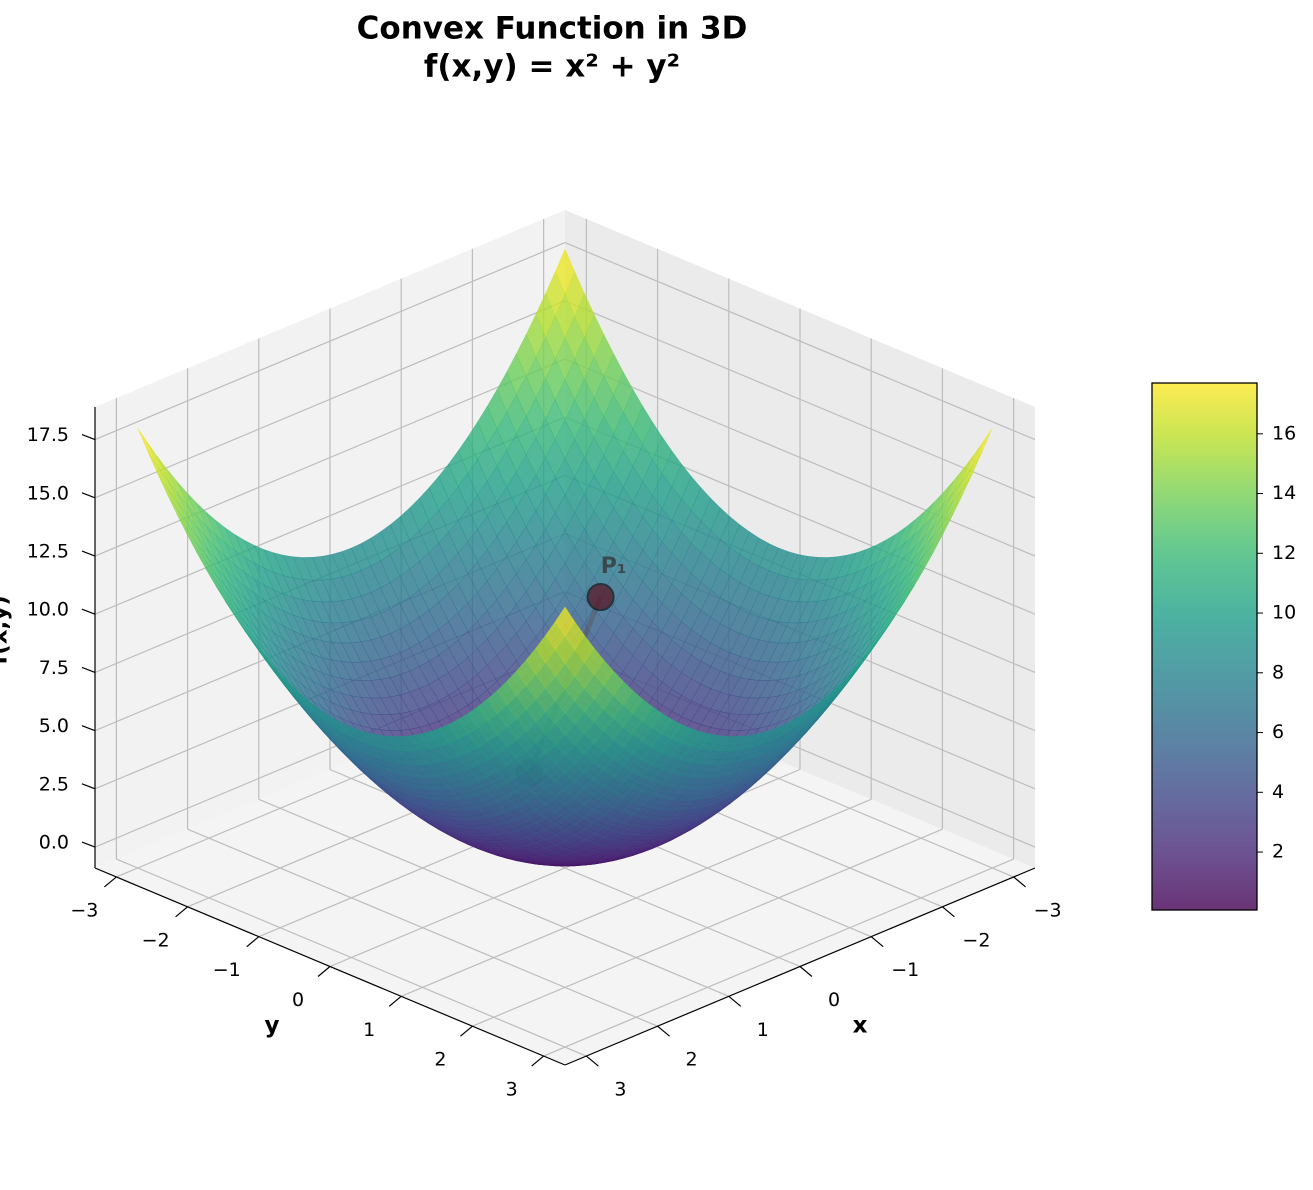  I want to click on colorbar-tick-label: 8, so click(1278, 672).